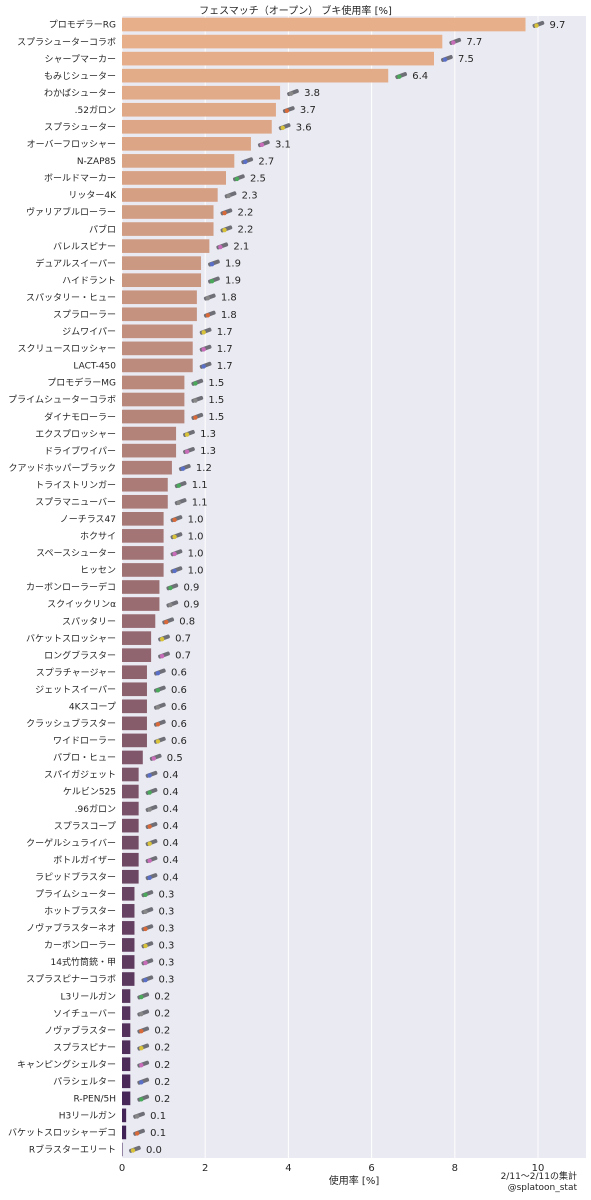  What do you see at coordinates (80, 451) in the screenshot?
I see `category-label: ドライブワイパー` at bounding box center [80, 451].